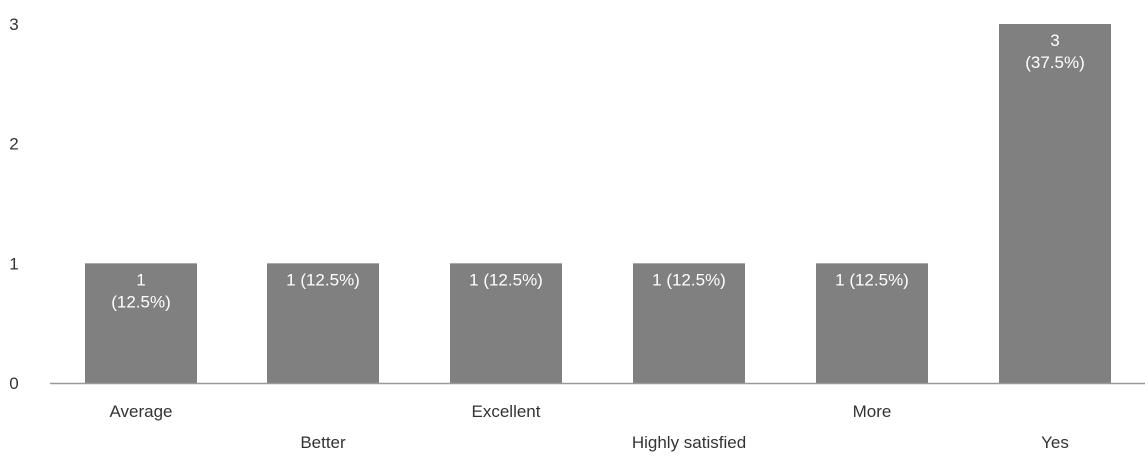 The image size is (1148, 459). Describe the element at coordinates (140, 279) in the screenshot. I see `bar-data-label: 1` at that location.